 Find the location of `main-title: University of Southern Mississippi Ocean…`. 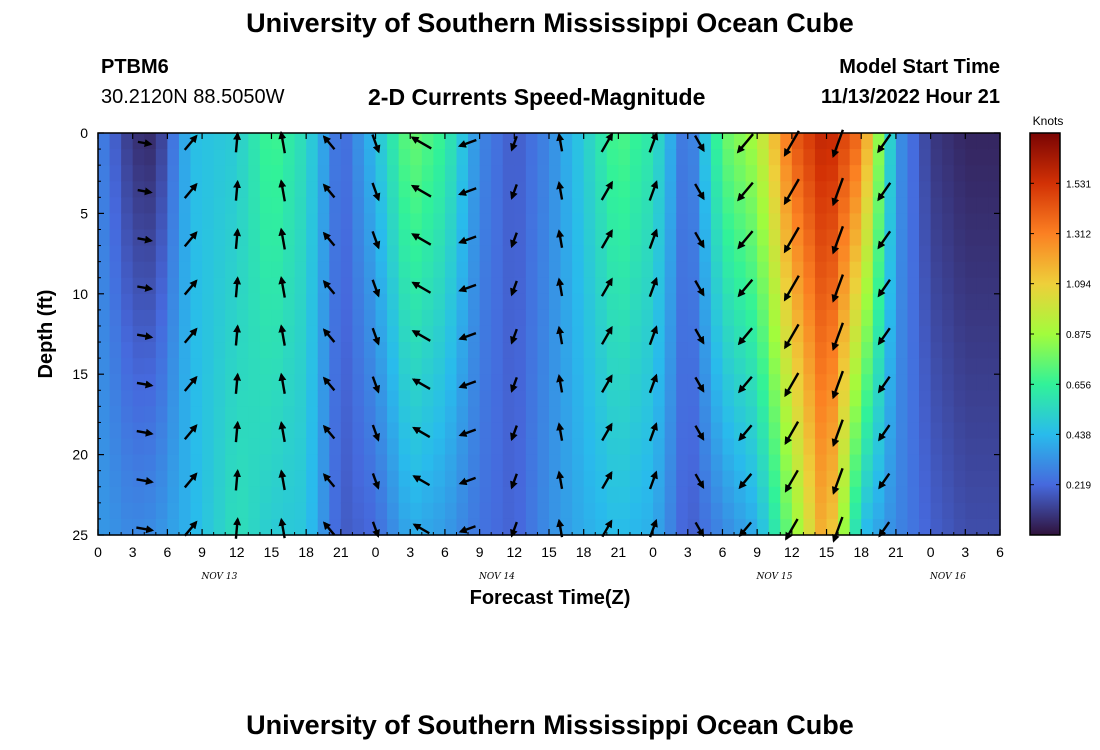

main-title: University of Southern Mississippi Ocean… is located at coordinates (550, 23).